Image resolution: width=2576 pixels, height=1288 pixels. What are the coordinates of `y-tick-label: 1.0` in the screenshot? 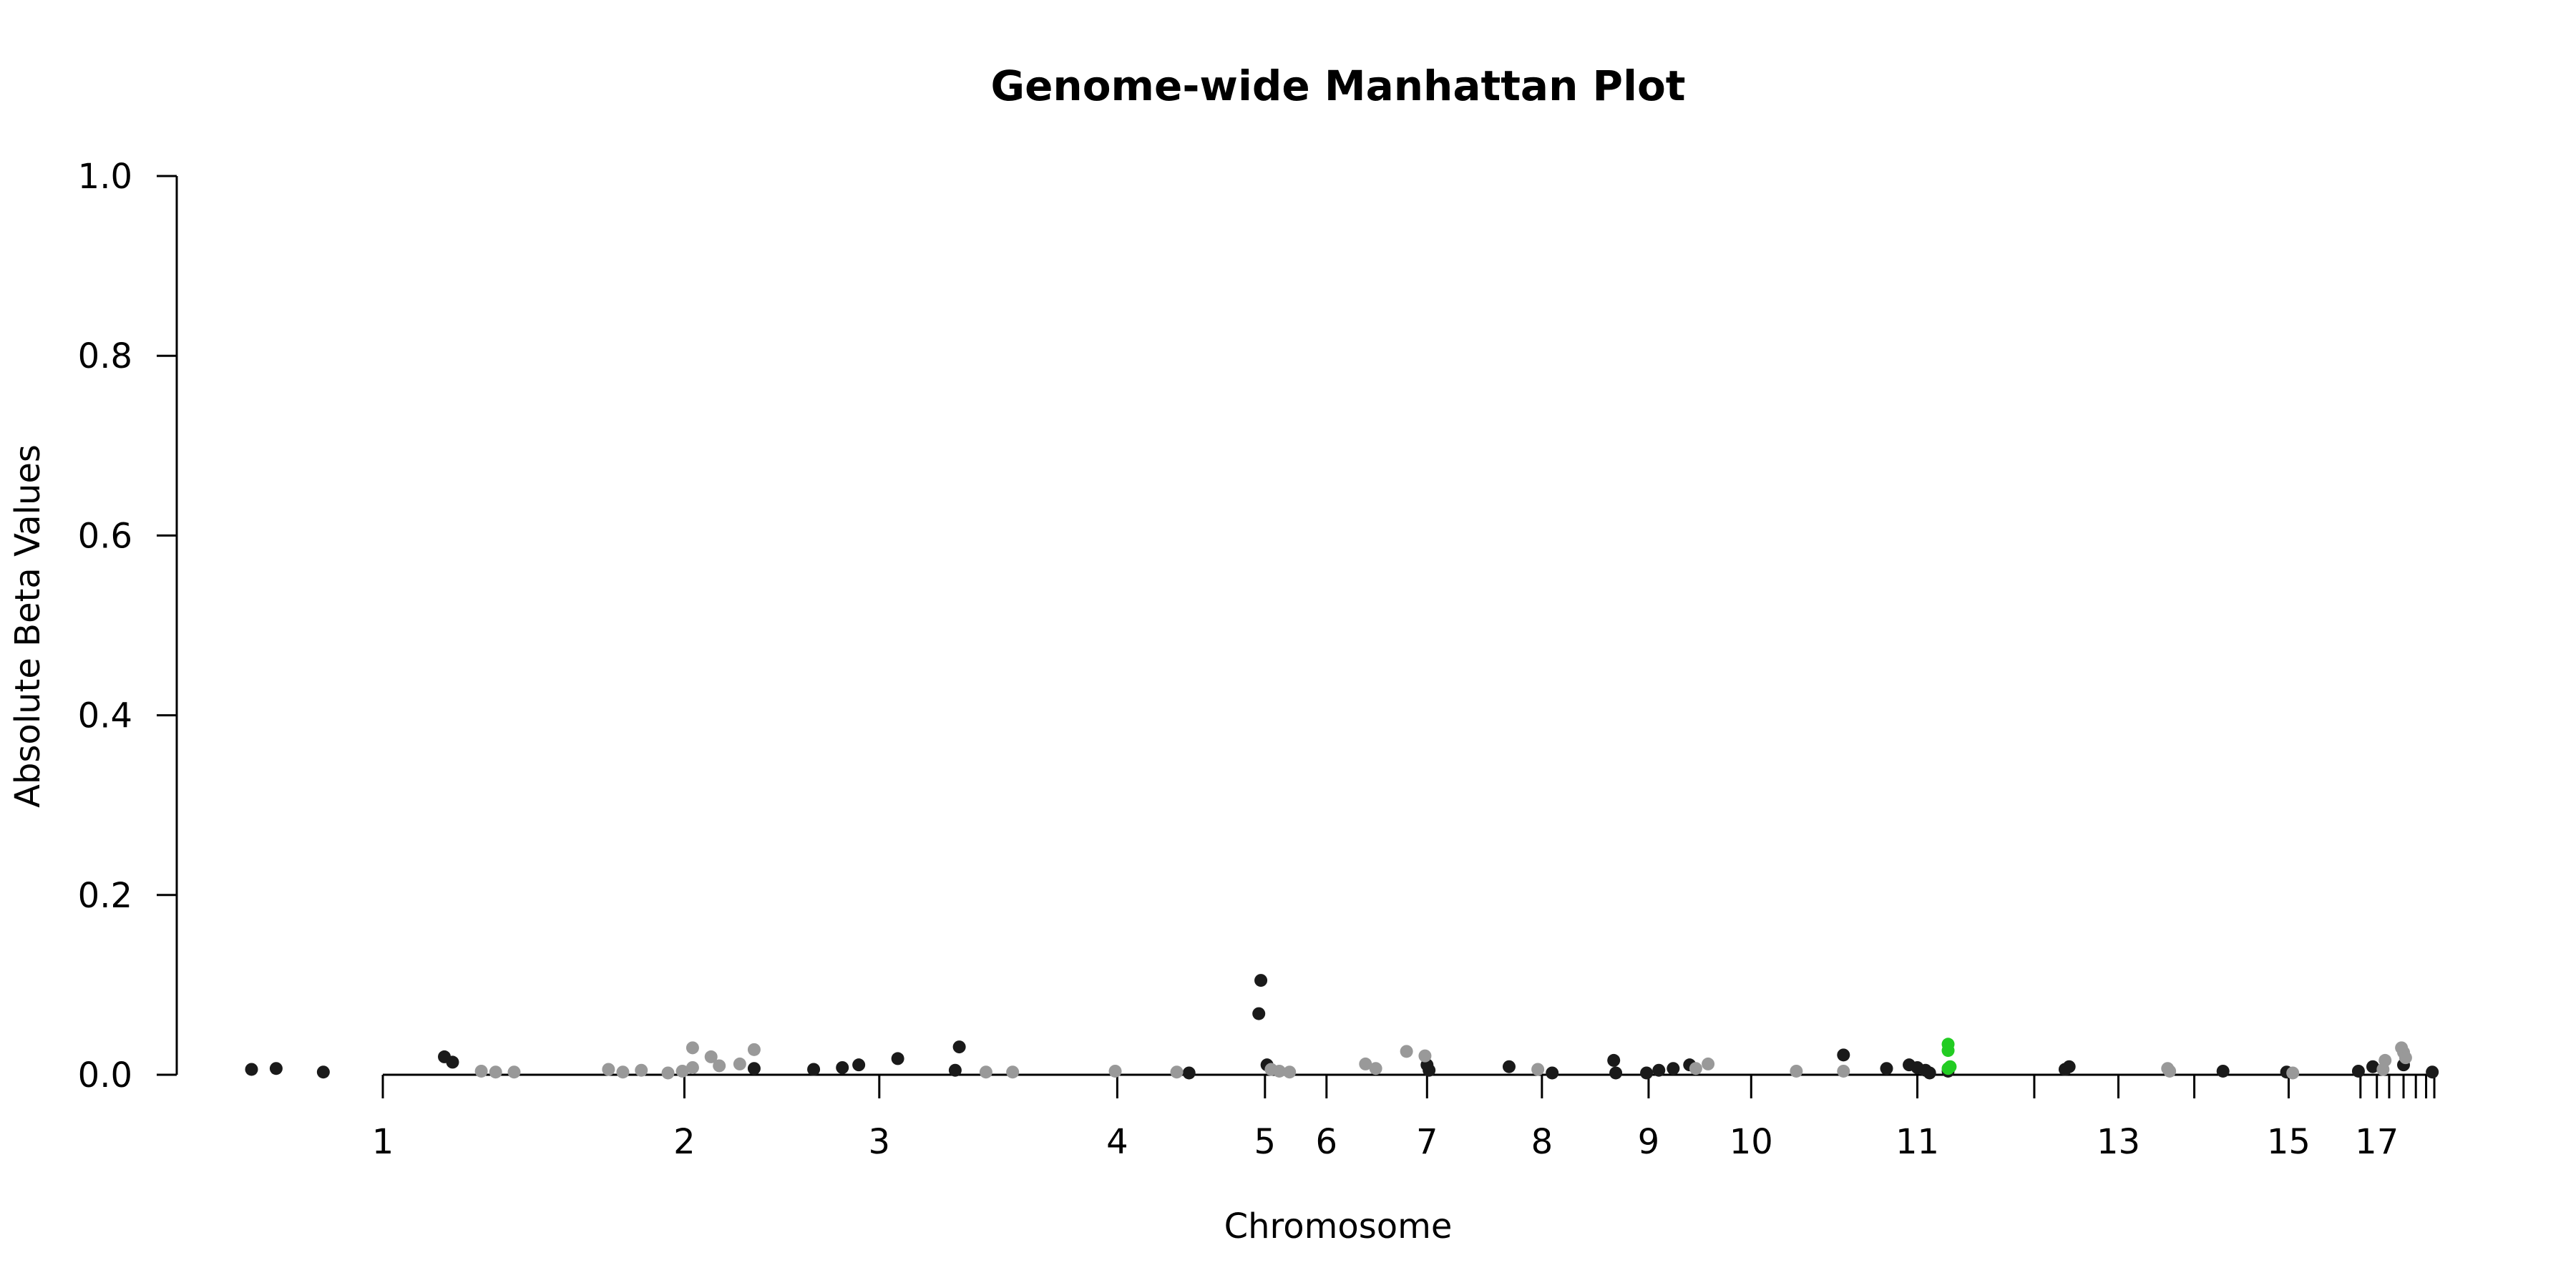 It's located at (105, 177).